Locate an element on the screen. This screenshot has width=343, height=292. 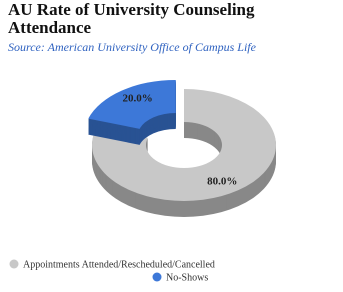
legend-label: No-Shows is located at coordinates (187, 277).